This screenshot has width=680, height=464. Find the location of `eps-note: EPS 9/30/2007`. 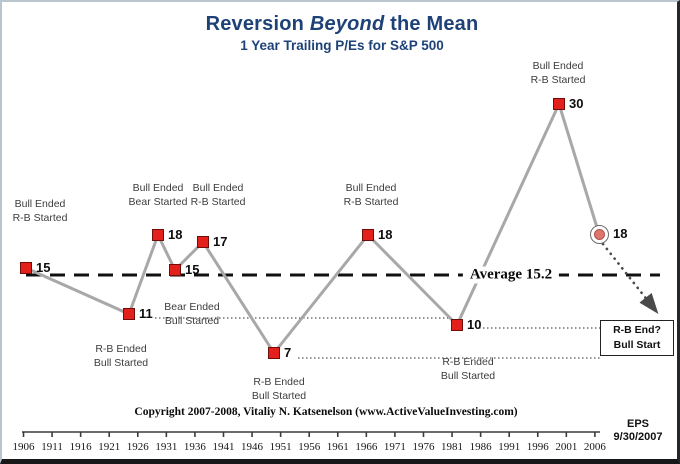

eps-note: EPS 9/30/2007 is located at coordinates (638, 431).